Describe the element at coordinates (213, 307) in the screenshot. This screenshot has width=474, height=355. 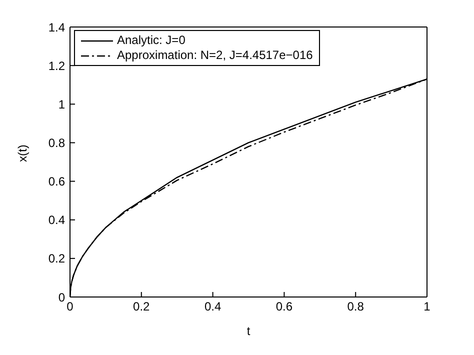
I see `x-tick-label: 0.4` at that location.